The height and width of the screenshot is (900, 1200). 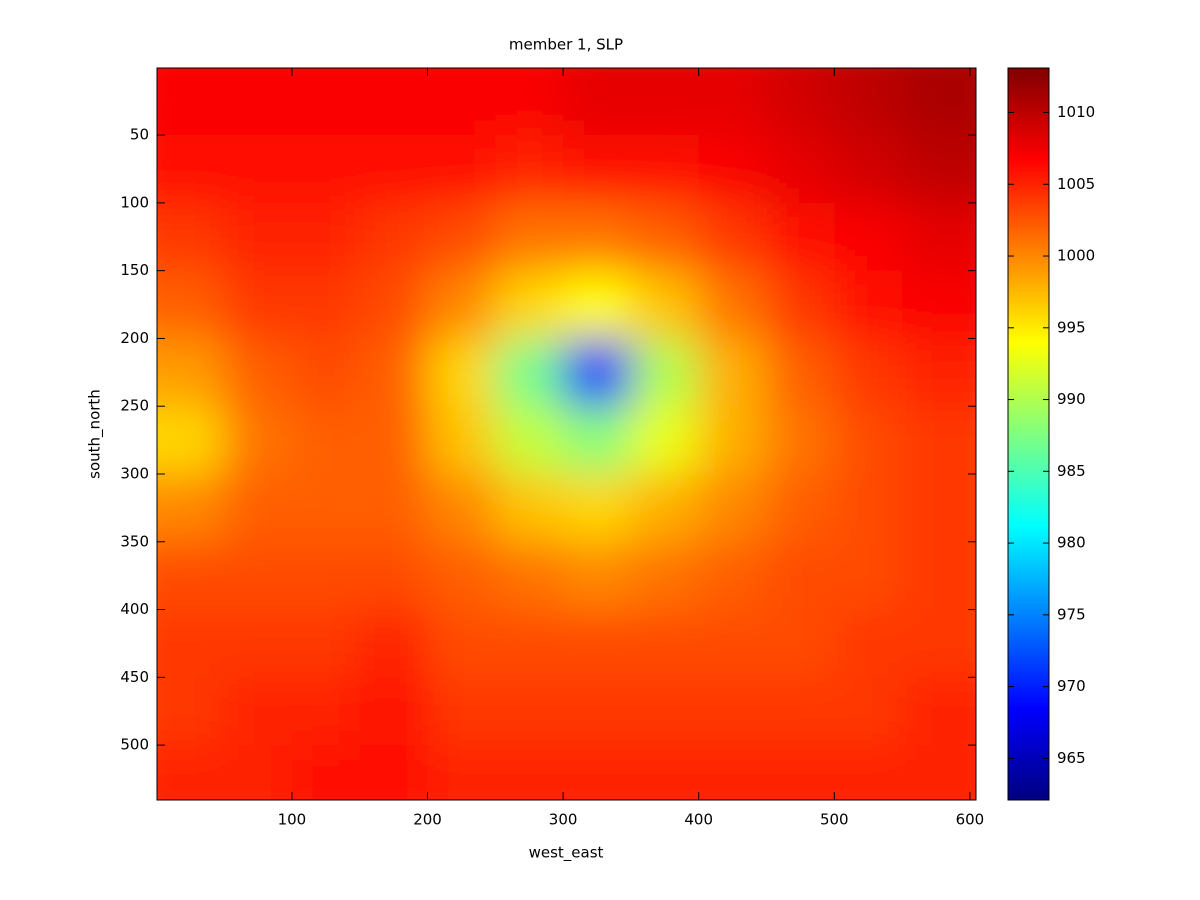 What do you see at coordinates (134, 541) in the screenshot?
I see `y-tick-label: 350` at bounding box center [134, 541].